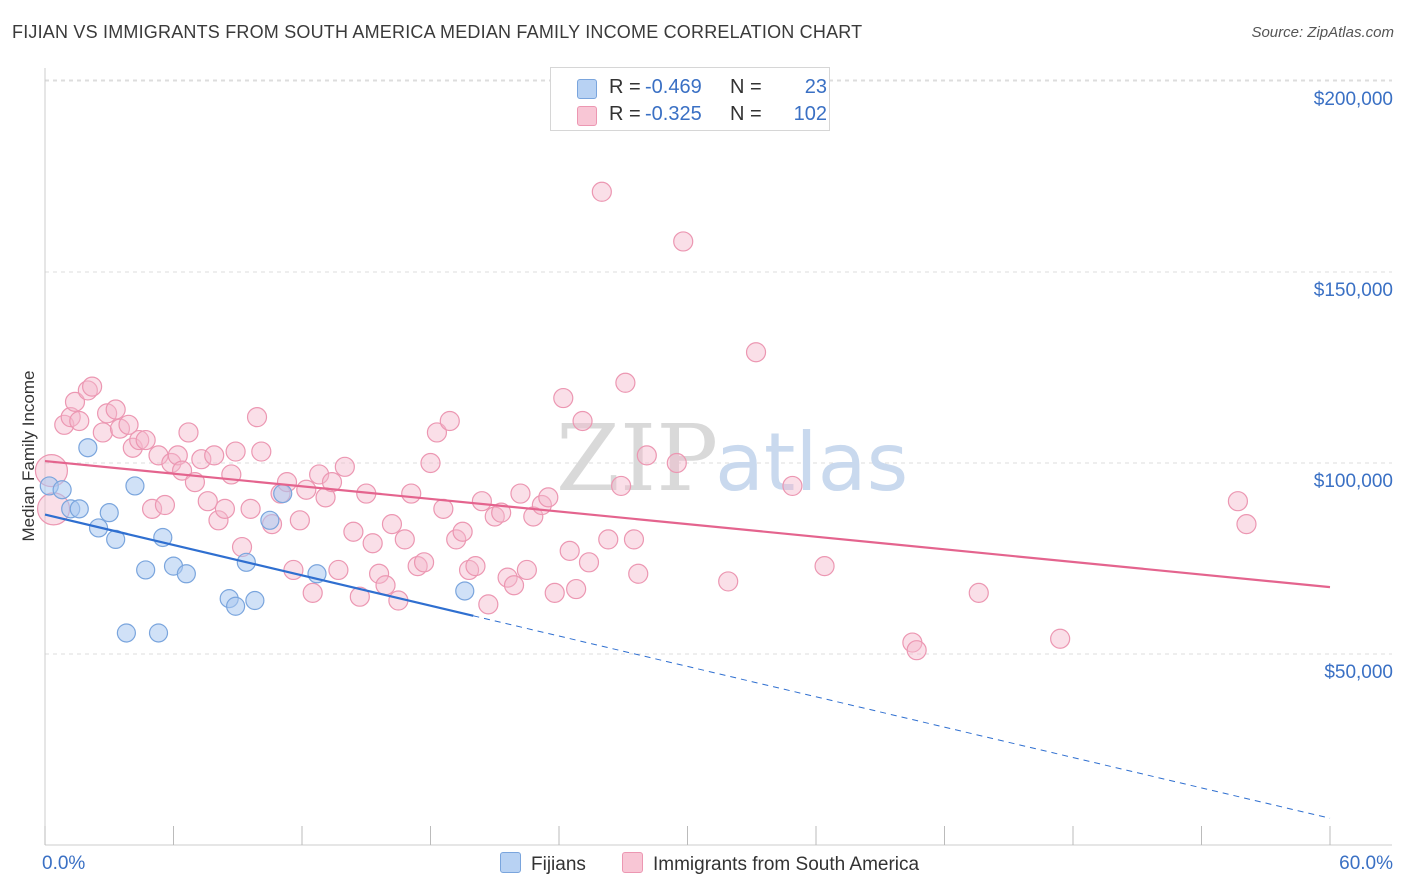 This screenshot has width=1406, height=892. What do you see at coordinates (28, 455) in the screenshot?
I see `y-axis-label: Median Family Income` at bounding box center [28, 455].